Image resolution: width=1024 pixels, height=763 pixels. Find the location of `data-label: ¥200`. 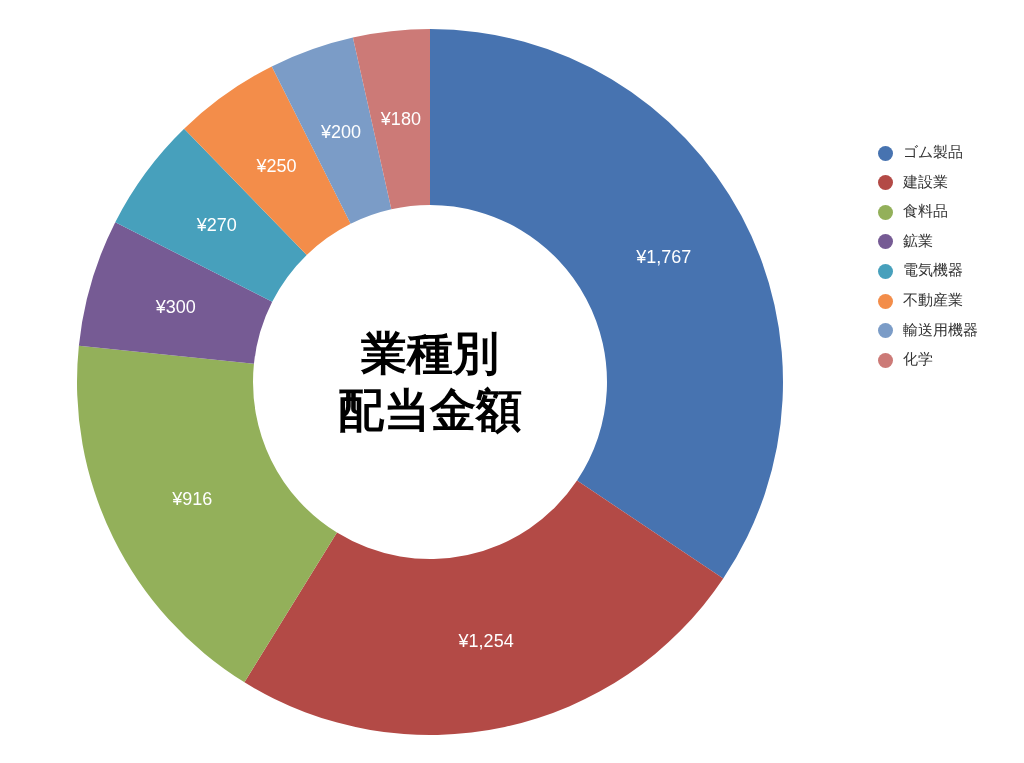

data-label: ¥200 is located at coordinates (340, 132).